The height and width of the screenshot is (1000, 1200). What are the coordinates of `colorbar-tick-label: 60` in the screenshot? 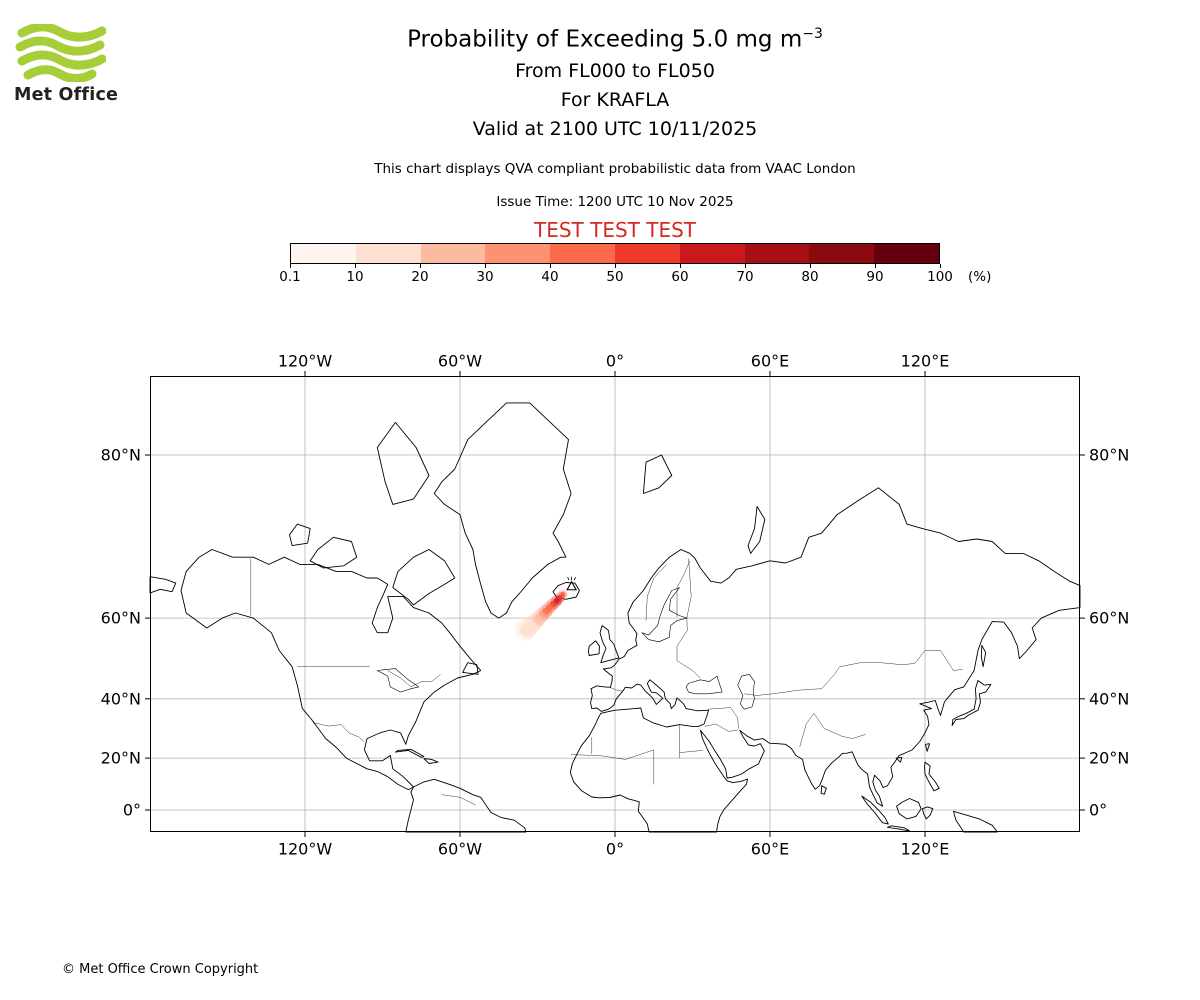 It's located at (680, 277).